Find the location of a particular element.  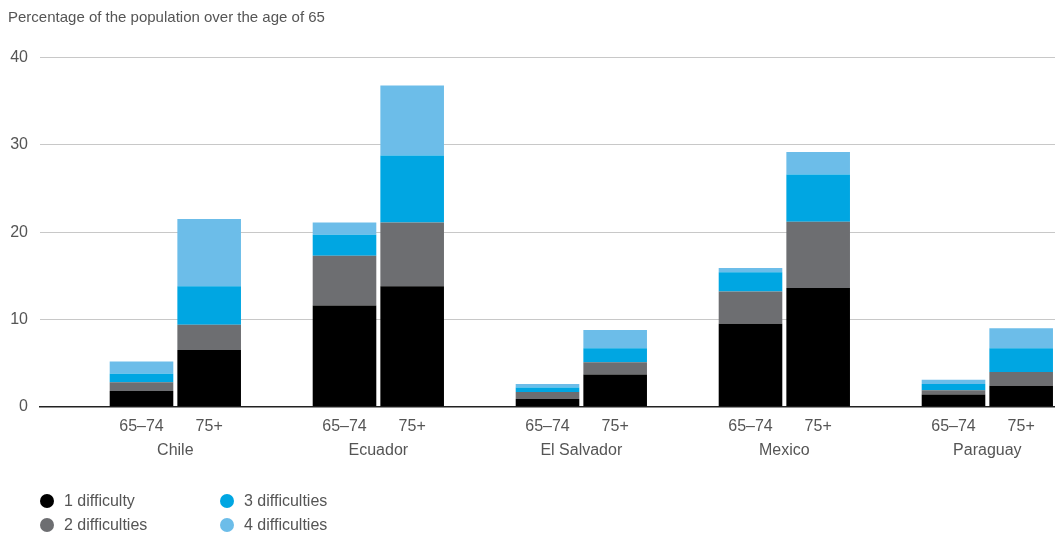

y-axis-title: Percentage of the population over the age of 65 is located at coordinates (166, 16).